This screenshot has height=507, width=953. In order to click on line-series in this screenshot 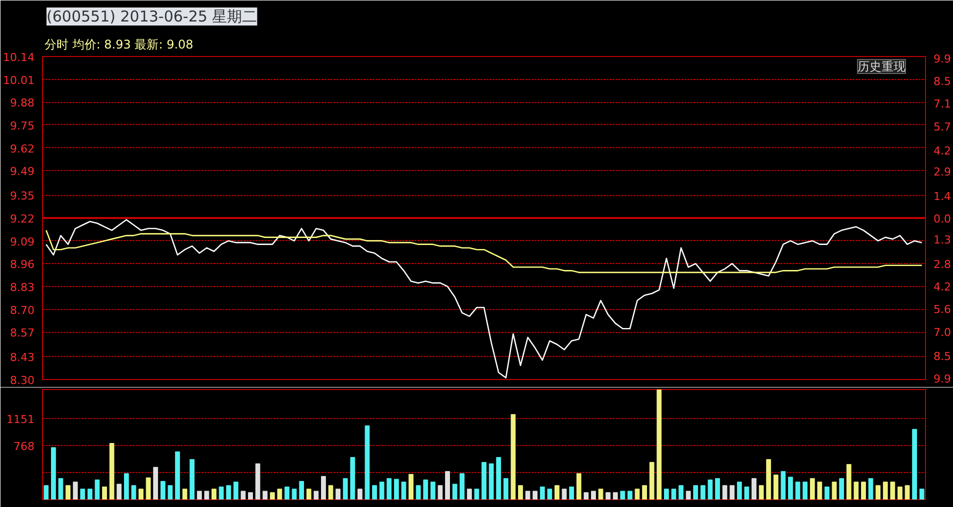, I will do `click(484, 252)`.